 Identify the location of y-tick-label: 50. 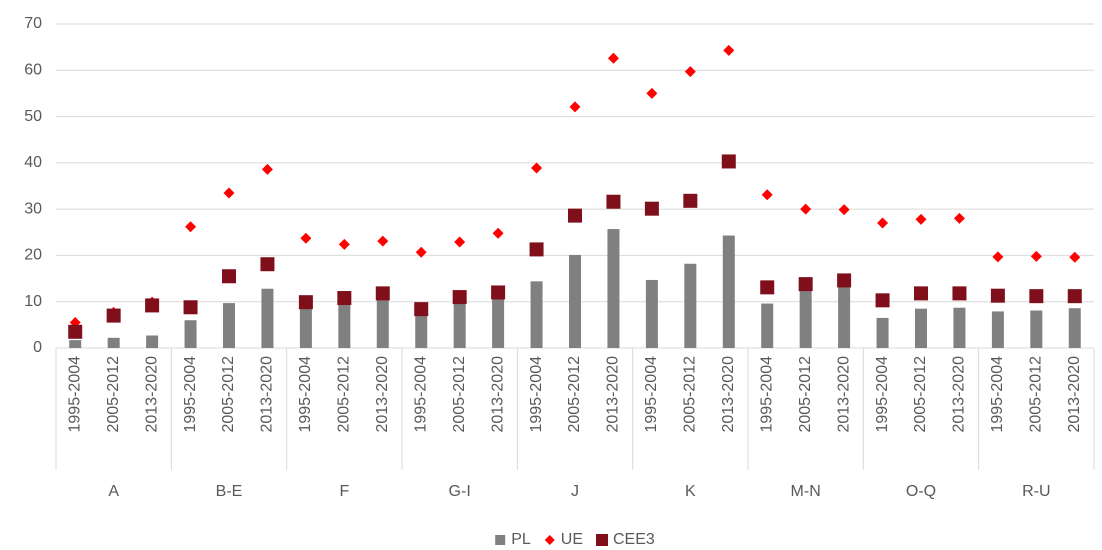
(33, 116).